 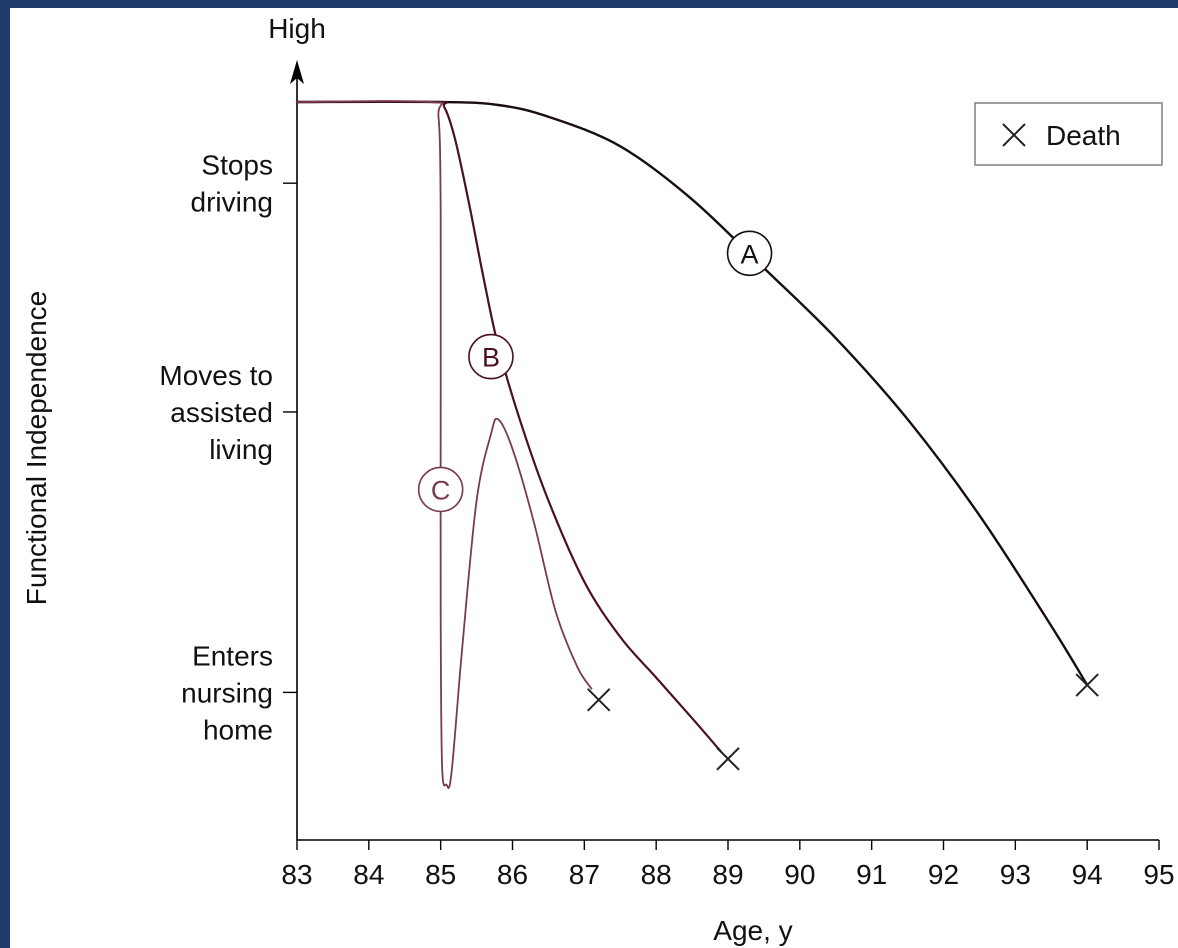 I want to click on series-label-b: B, so click(x=491, y=358).